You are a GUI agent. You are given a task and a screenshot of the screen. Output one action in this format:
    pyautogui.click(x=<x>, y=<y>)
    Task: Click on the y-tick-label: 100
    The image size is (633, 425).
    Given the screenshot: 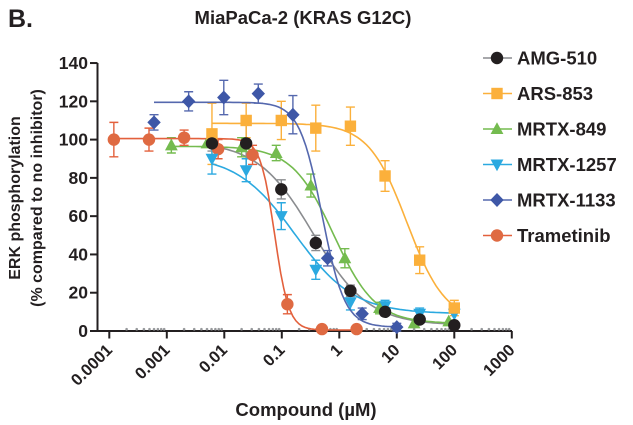 What is the action you would take?
    pyautogui.click(x=73, y=140)
    